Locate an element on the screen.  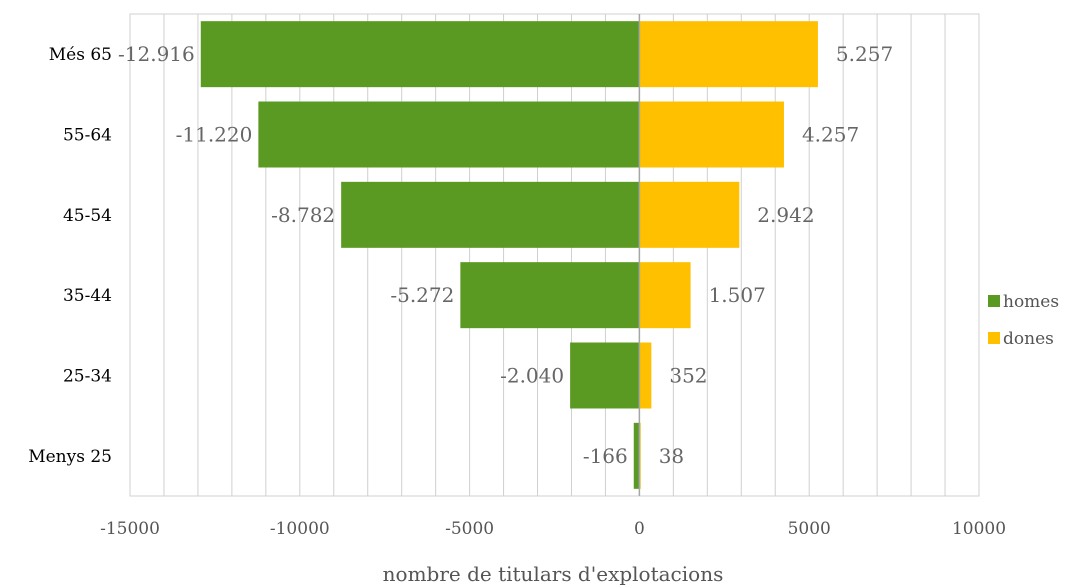
data-label-homes: -8.782 is located at coordinates (303, 215).